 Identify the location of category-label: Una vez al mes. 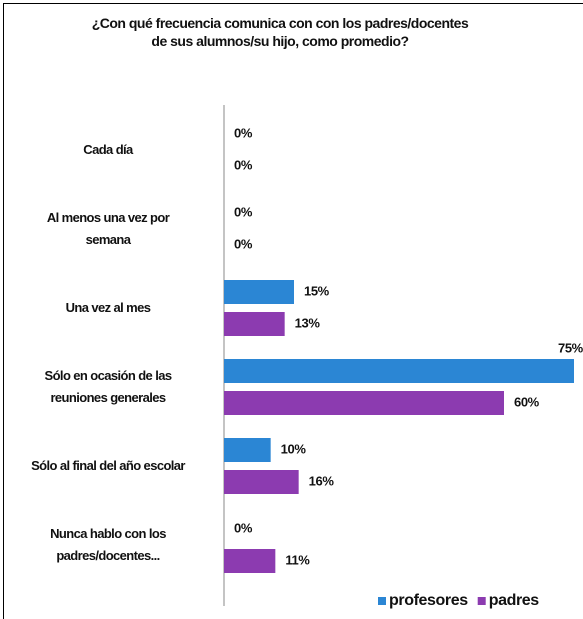
(108, 307).